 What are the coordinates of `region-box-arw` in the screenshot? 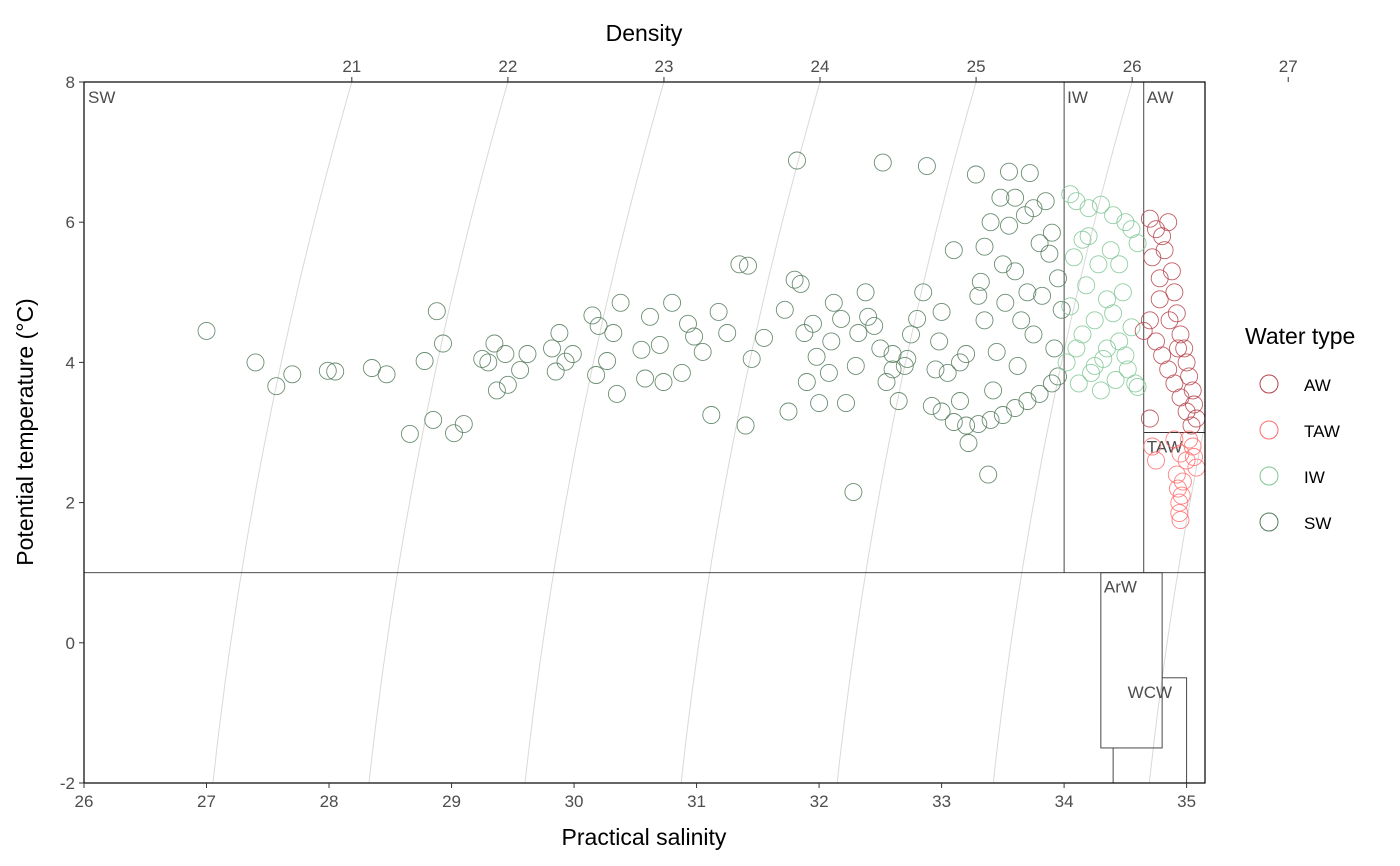 It's located at (1131, 660).